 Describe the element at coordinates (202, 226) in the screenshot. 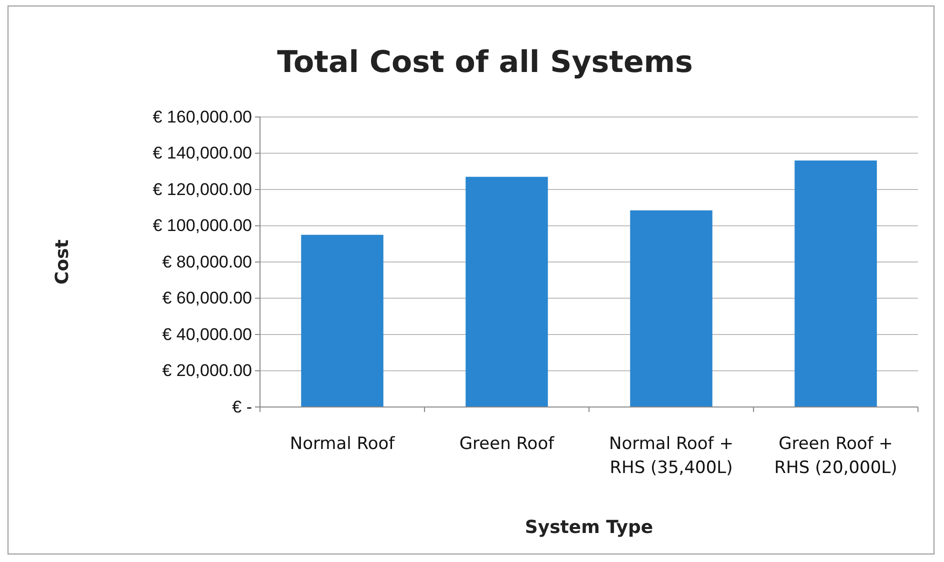

I see `y-tick-label: € 100,000.00` at that location.